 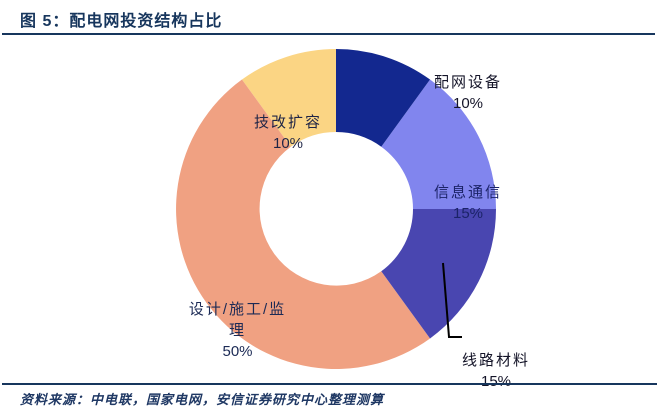 What do you see at coordinates (237, 351) in the screenshot?
I see `slice-value-text: 50%` at bounding box center [237, 351].